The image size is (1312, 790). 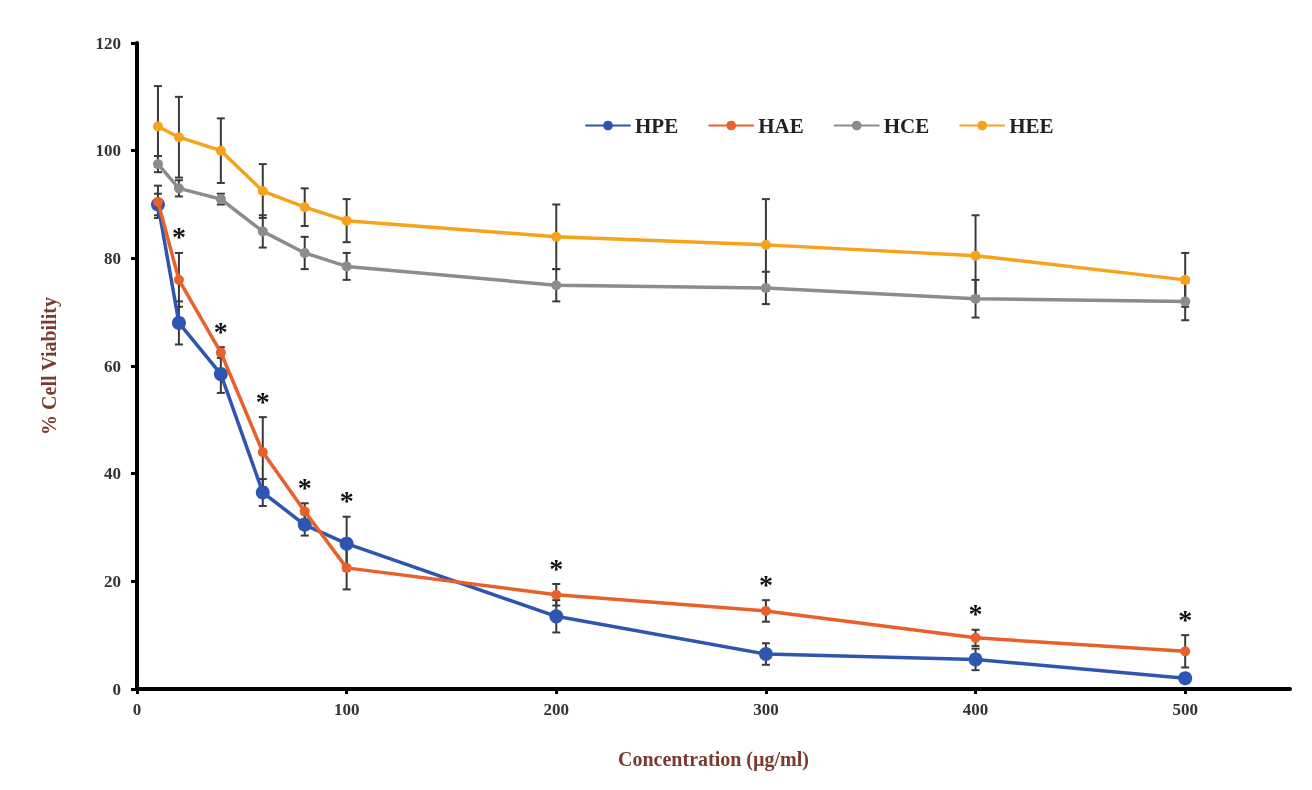 I want to click on x-tick-label: 100, so click(x=346, y=709).